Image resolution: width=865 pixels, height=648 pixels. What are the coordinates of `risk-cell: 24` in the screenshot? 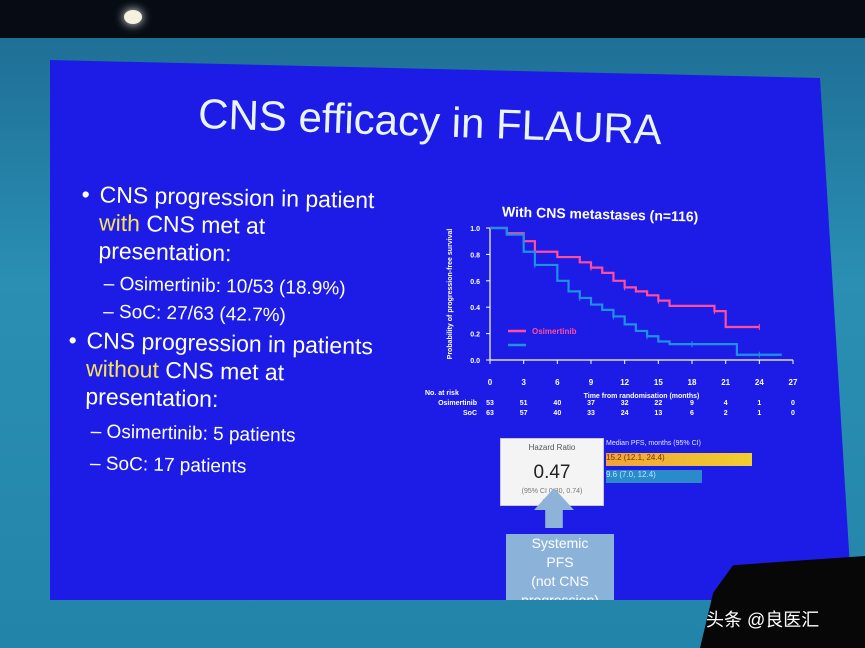 It's located at (625, 413).